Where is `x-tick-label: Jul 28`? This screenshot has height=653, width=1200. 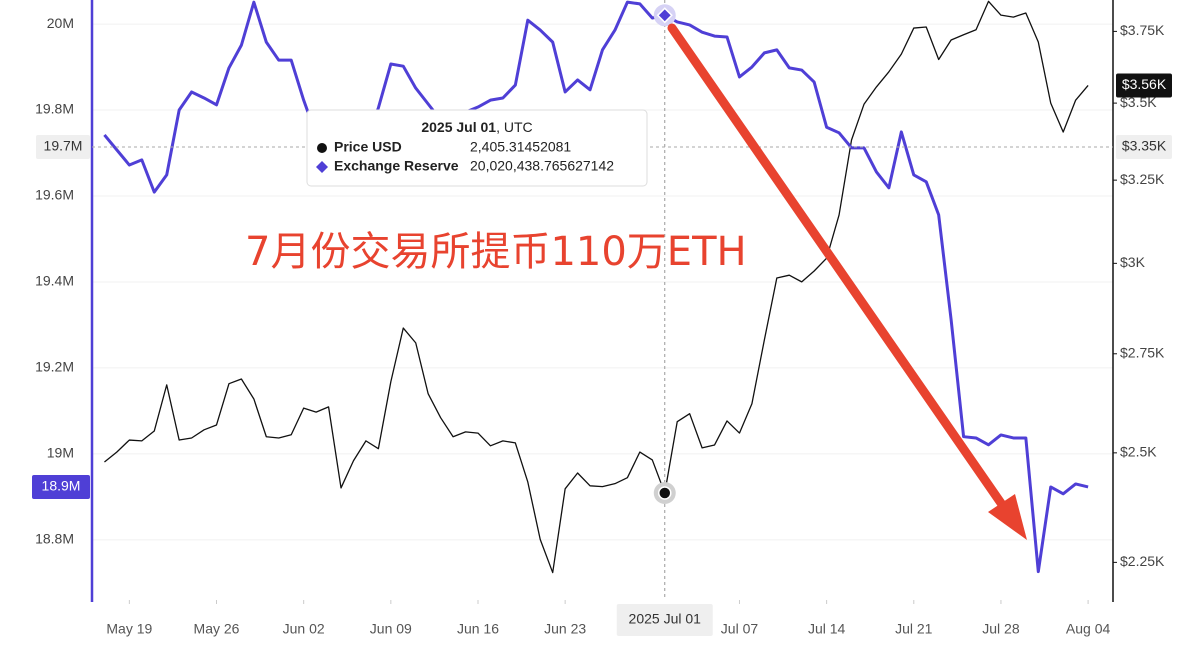
x-tick-label: Jul 28 is located at coordinates (1001, 629).